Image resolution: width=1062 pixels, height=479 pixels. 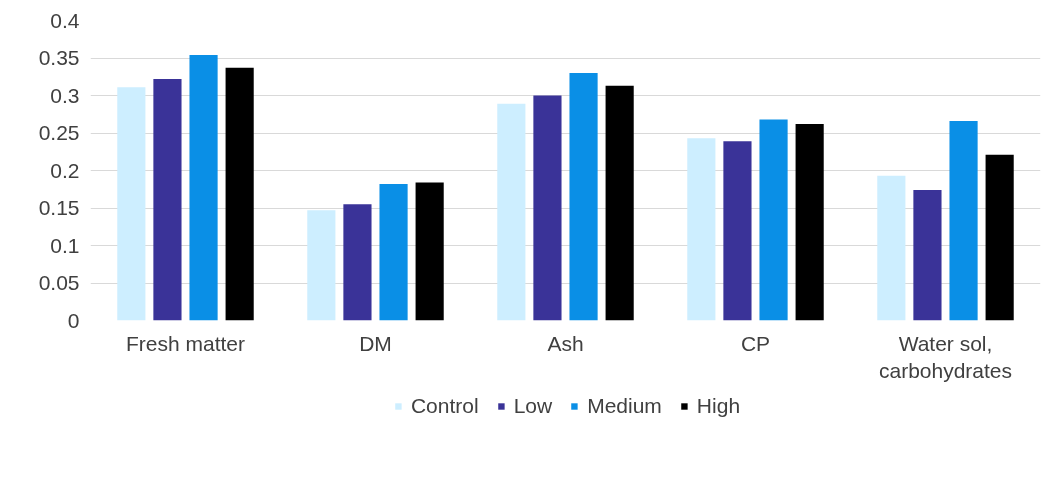 I want to click on y-tick-label: 0.05, so click(x=59, y=282).